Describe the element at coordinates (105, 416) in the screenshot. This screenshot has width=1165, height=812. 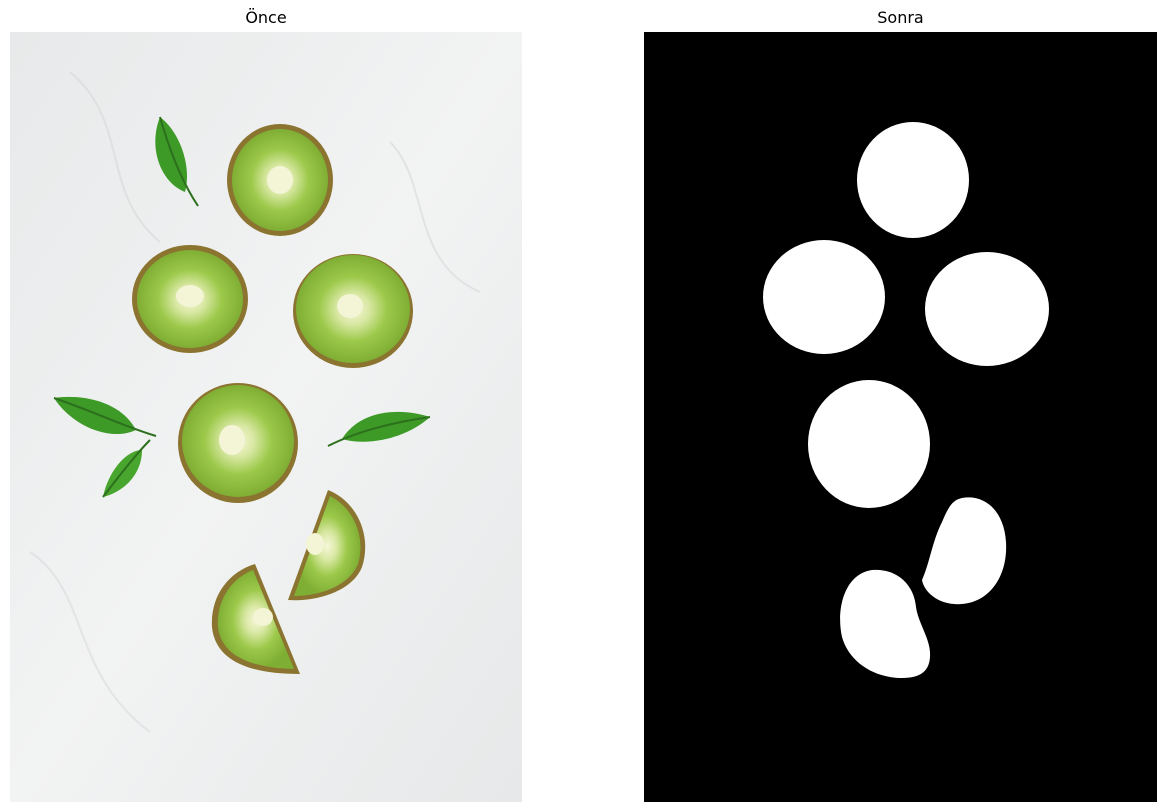
I see `leaf-left-large` at that location.